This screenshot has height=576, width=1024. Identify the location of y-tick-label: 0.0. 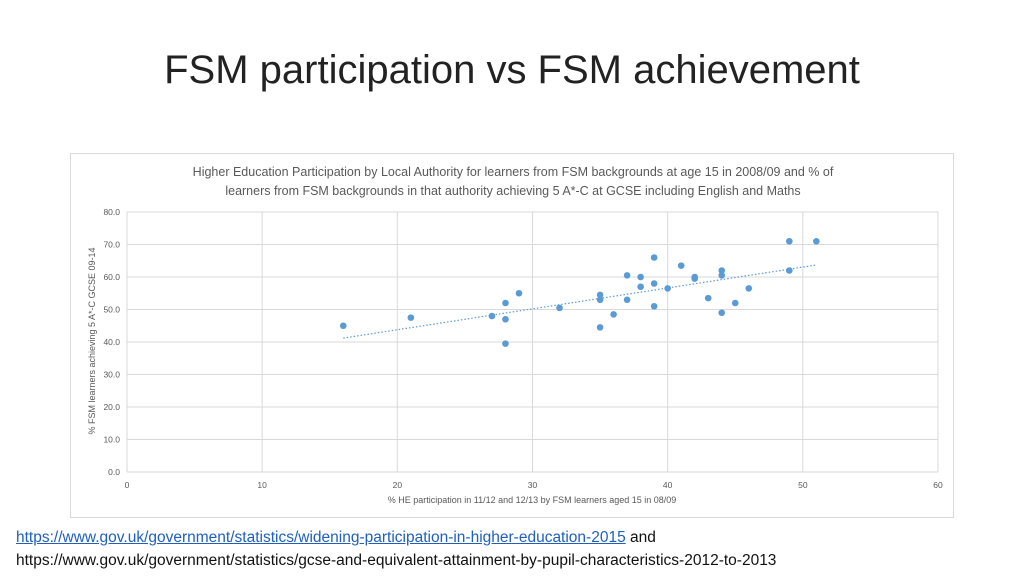
(114, 472).